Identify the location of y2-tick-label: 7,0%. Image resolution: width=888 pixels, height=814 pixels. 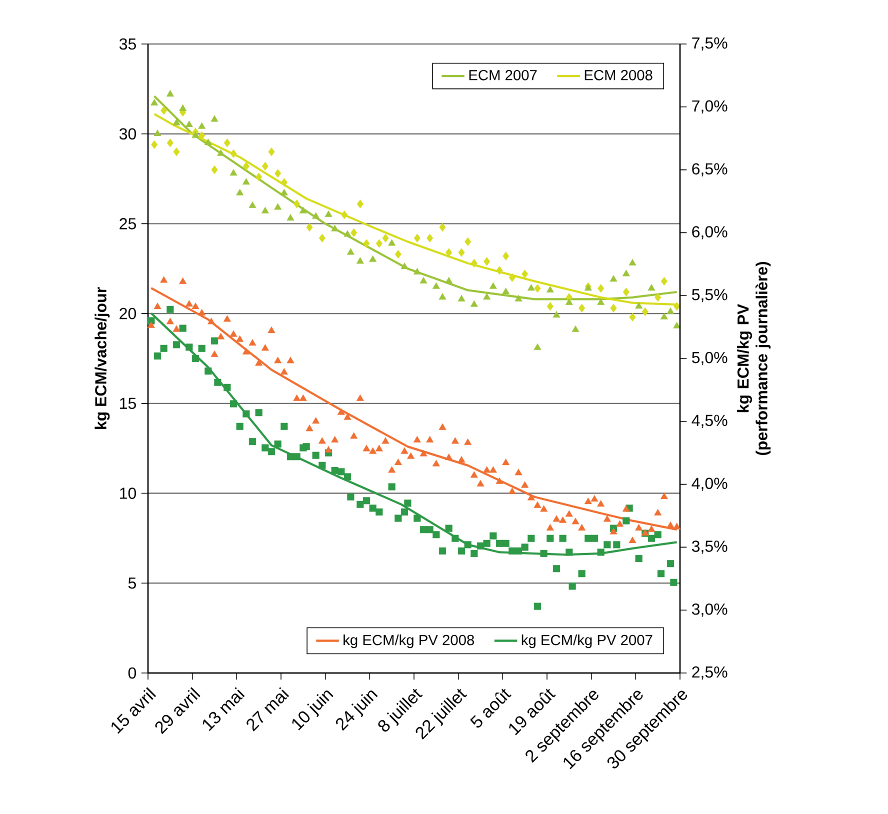
(710, 107).